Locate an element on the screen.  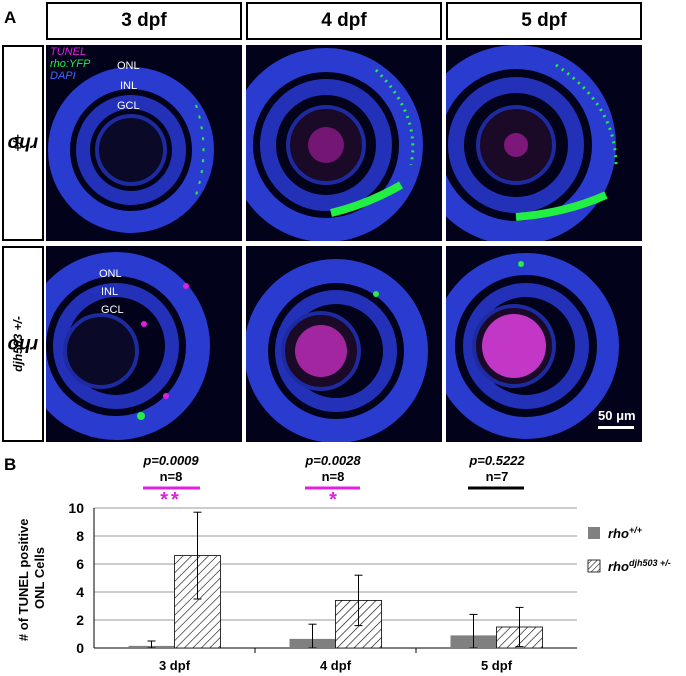
scale-bar-label: 50 μm is located at coordinates (617, 415).